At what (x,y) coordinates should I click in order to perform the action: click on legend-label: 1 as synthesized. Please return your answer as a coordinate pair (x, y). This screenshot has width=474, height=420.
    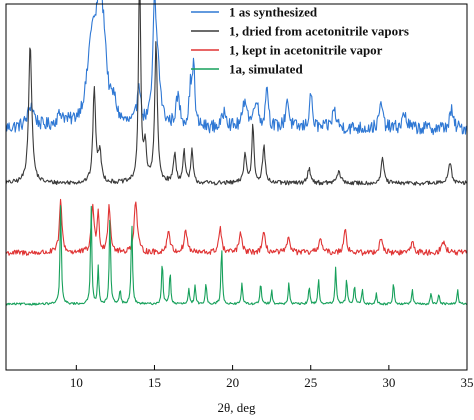
    Looking at the image, I should click on (273, 12).